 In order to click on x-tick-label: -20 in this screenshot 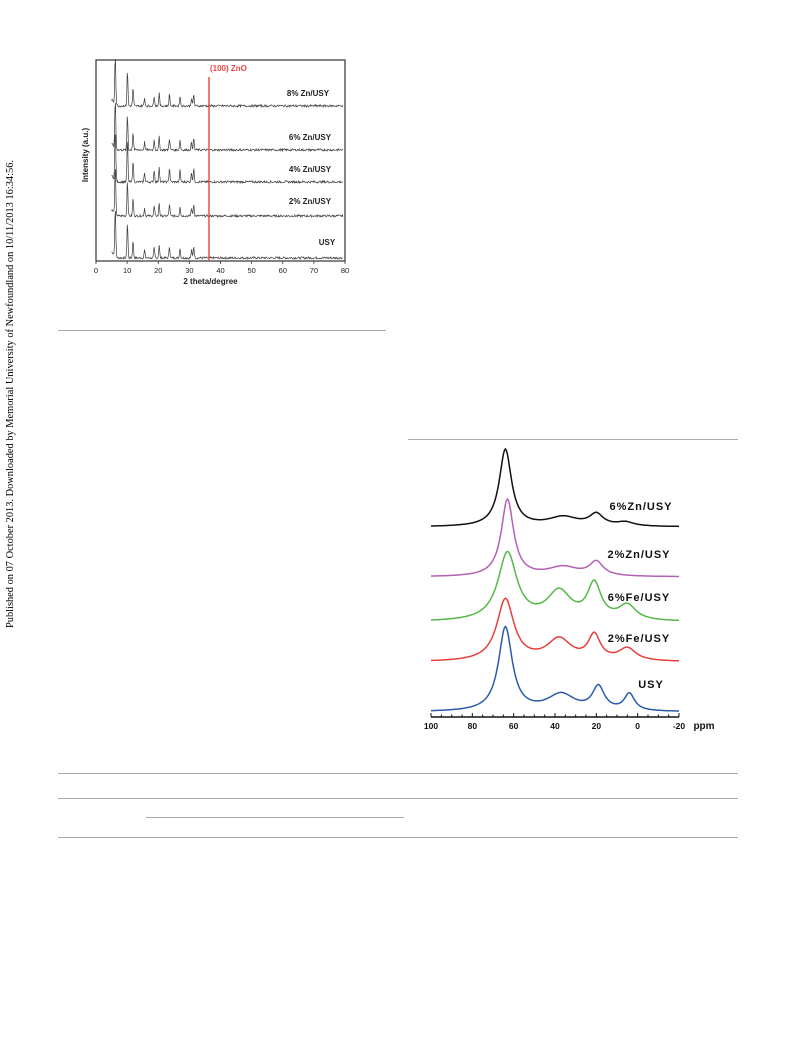, I will do `click(679, 726)`.